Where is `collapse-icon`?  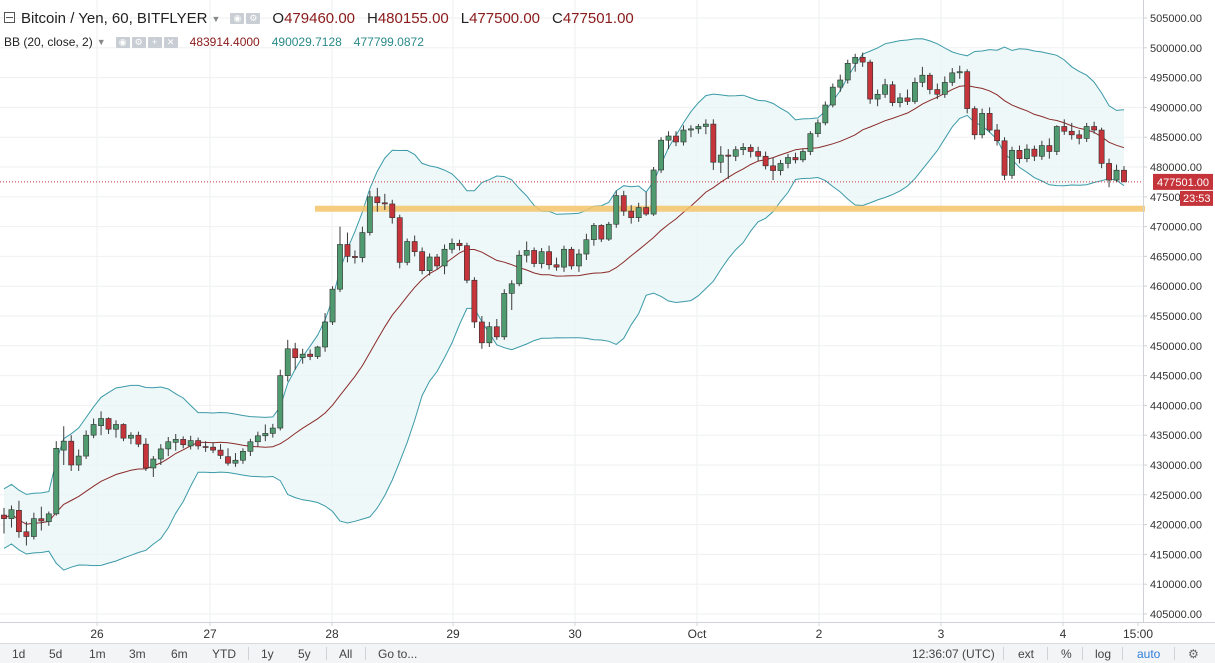 collapse-icon is located at coordinates (9, 17).